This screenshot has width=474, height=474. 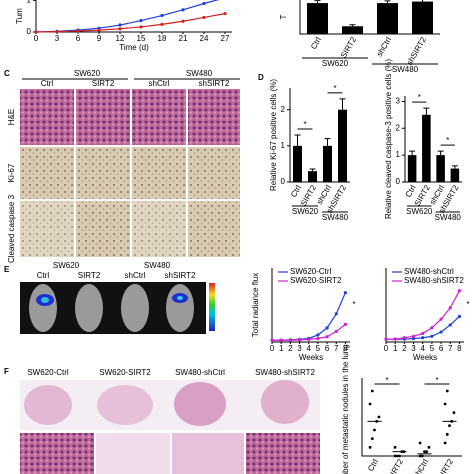 What do you see at coordinates (413, 348) in the screenshot?
I see `x-tick-label: 3` at bounding box center [413, 348].